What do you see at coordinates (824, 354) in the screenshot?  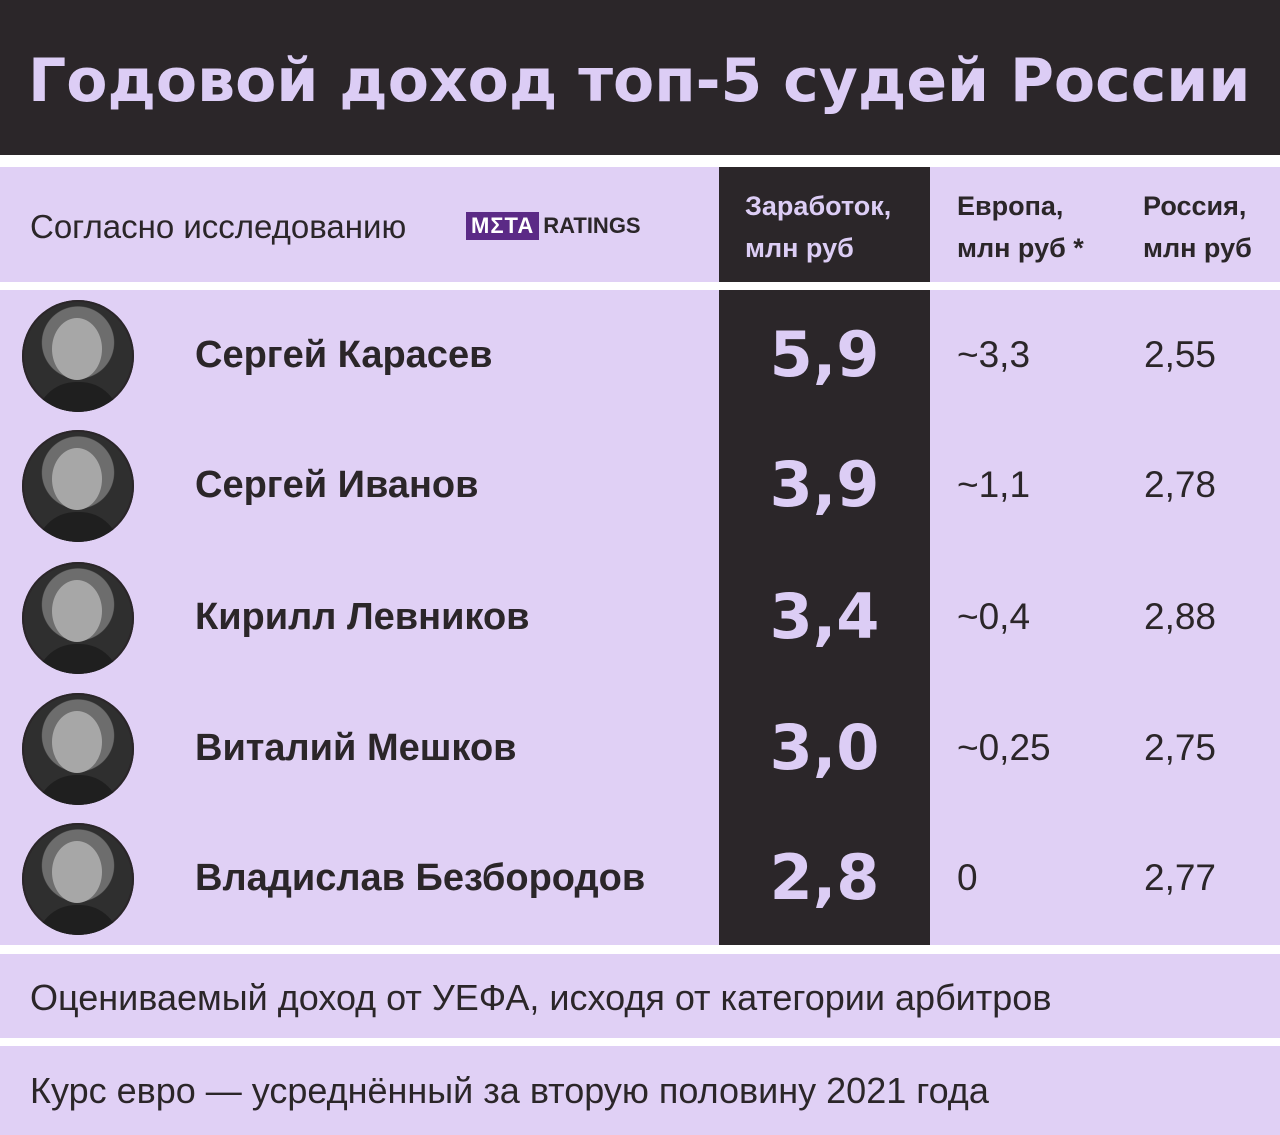 I see `total-earnings: 5,9` at bounding box center [824, 354].